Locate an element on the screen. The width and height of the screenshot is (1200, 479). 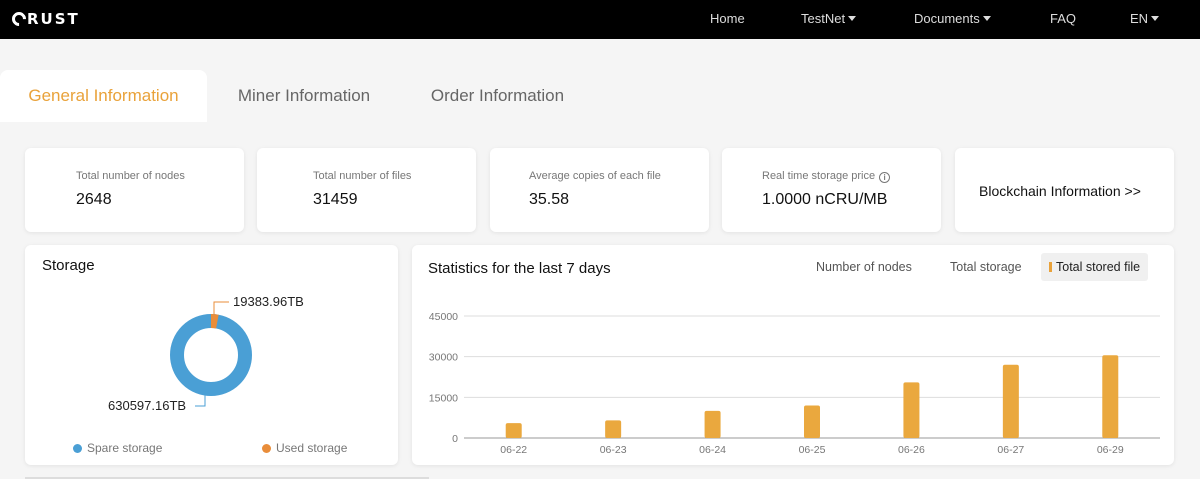
tab-general-information: General Information is located at coordinates (103, 96).